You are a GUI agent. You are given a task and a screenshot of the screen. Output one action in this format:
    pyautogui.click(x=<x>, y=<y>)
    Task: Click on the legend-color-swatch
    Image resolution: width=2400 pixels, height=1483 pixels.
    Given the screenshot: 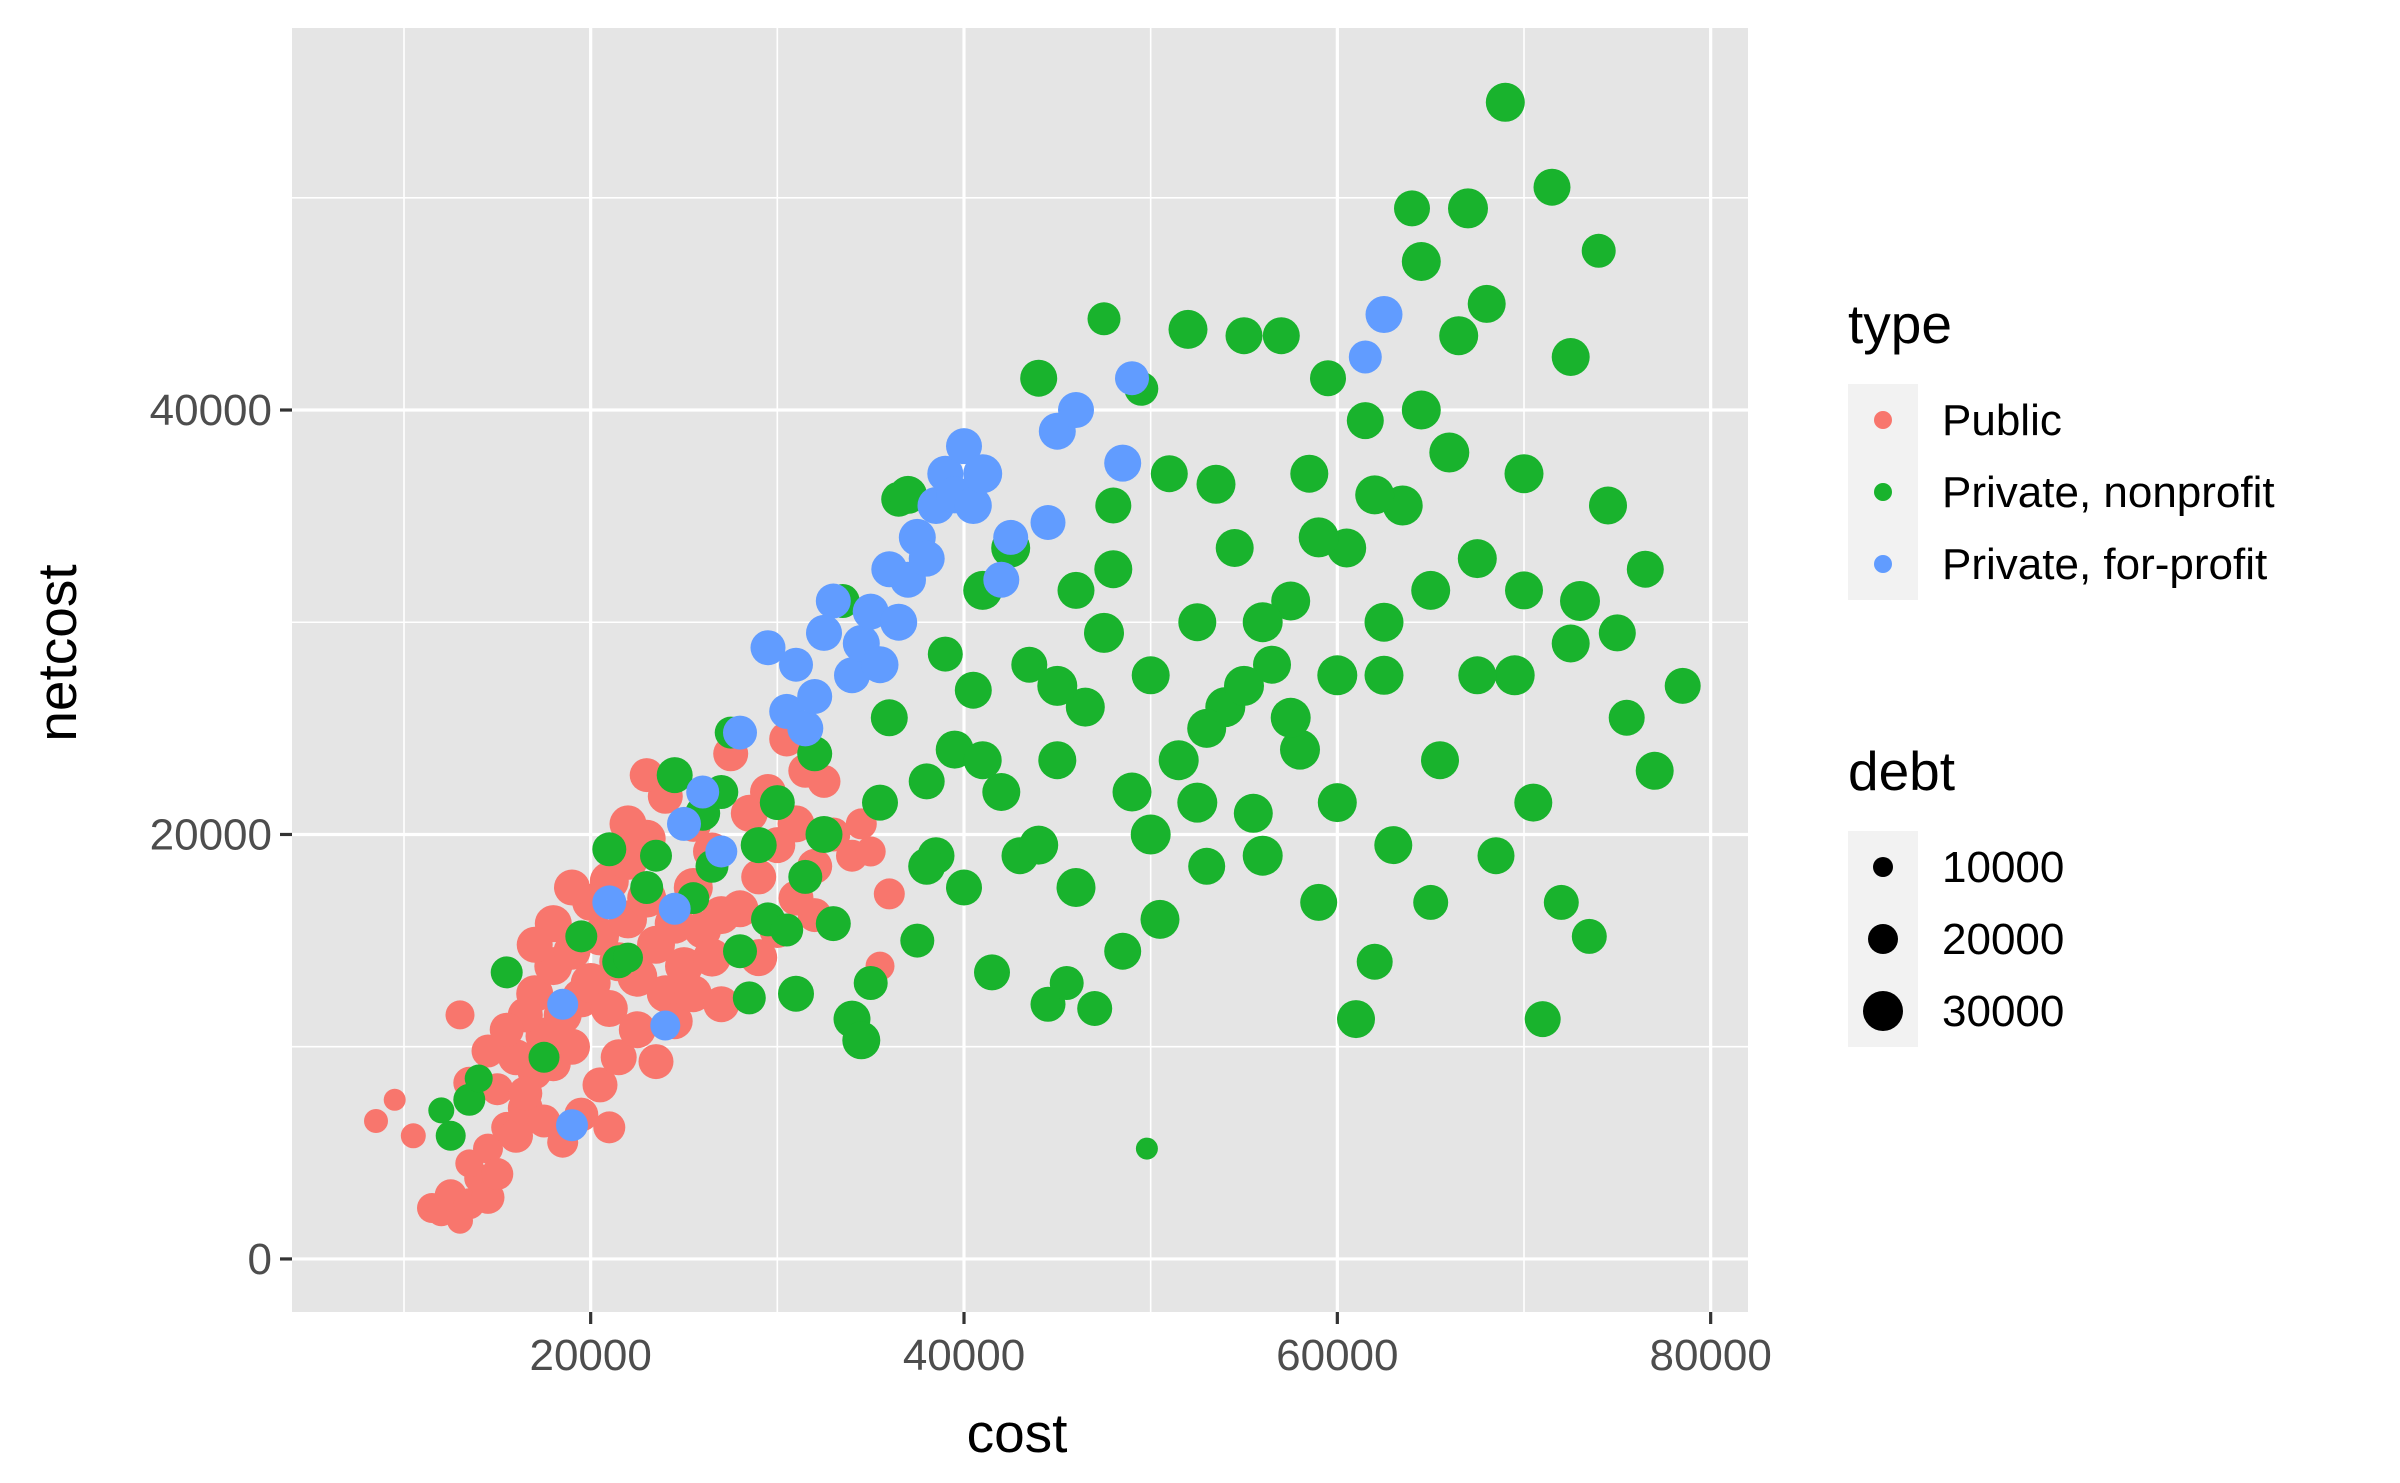 What is the action you would take?
    pyautogui.click(x=1883, y=564)
    